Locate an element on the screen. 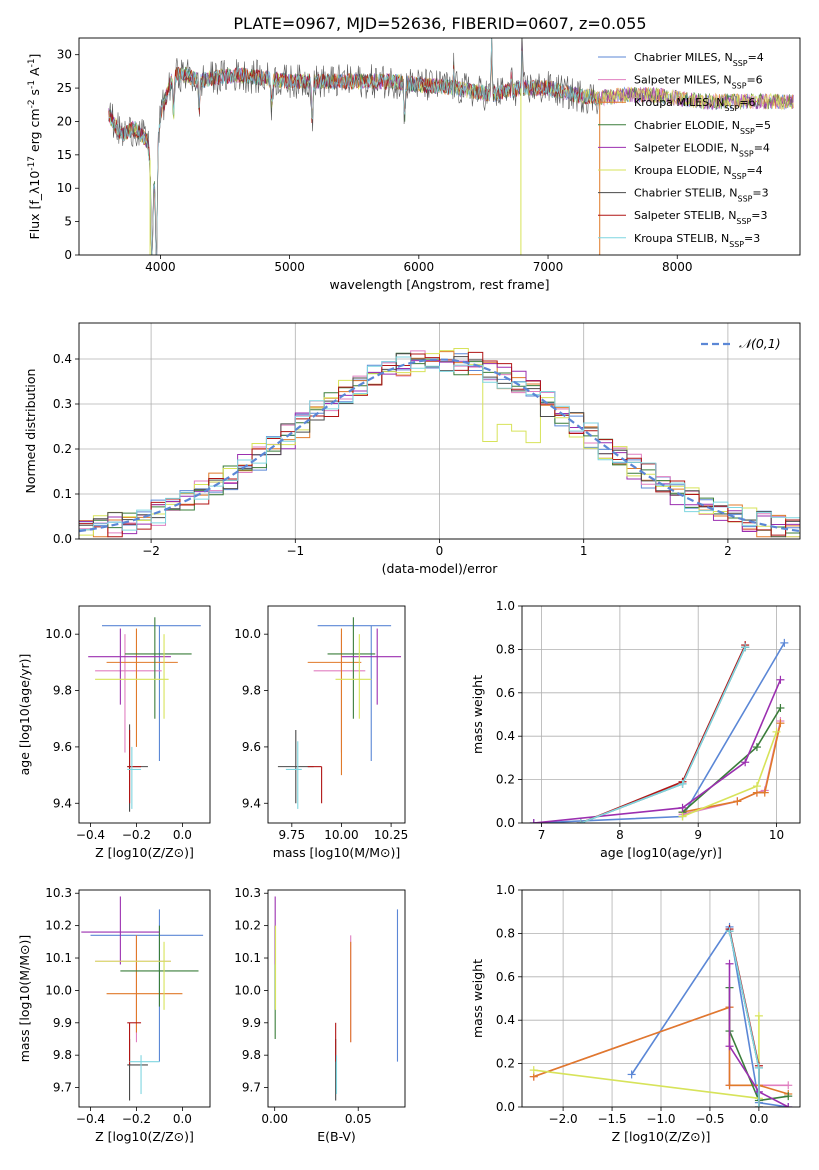 The height and width of the screenshot is (1170, 819). y-tick-label: 10.3 is located at coordinates (247, 893).